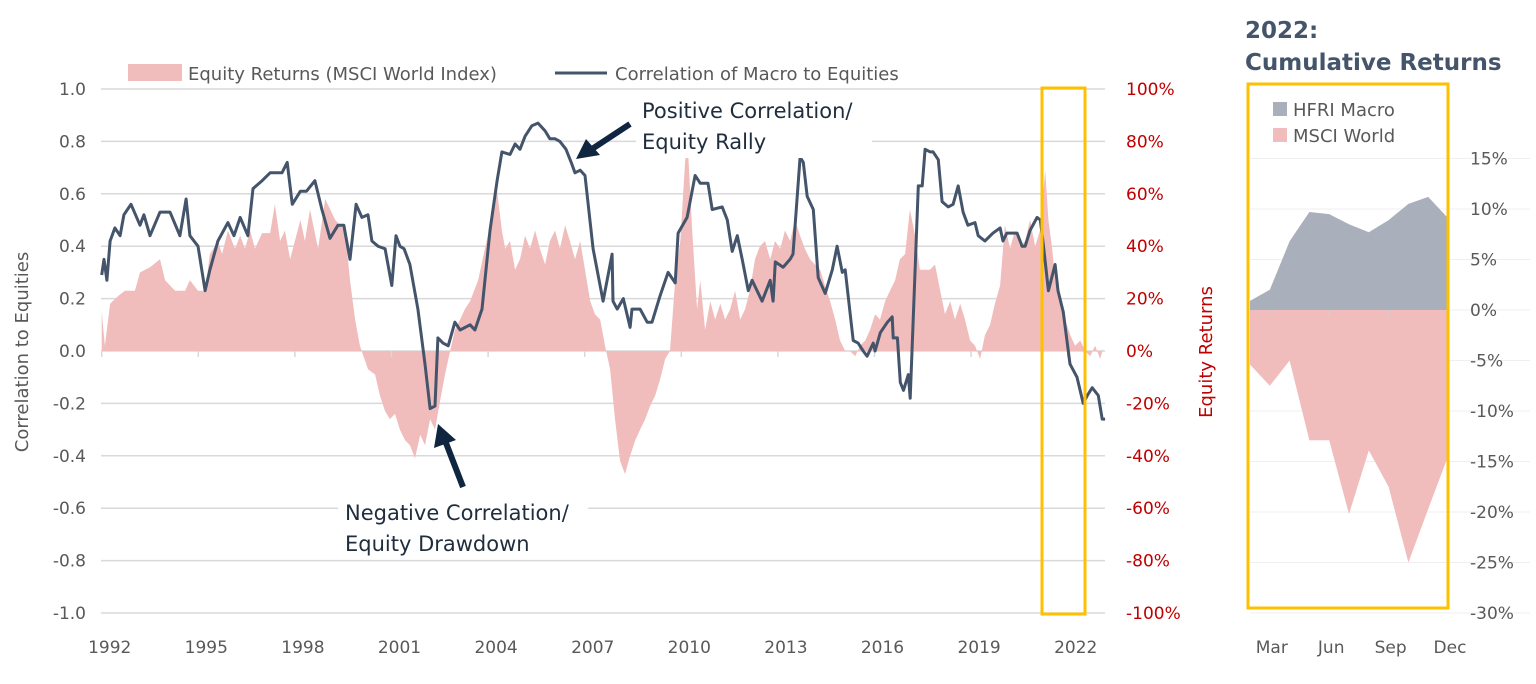 This screenshot has width=1536, height=684. What do you see at coordinates (1281, 31) in the screenshot?
I see `right-chart-title-line1: 2022:` at bounding box center [1281, 31].